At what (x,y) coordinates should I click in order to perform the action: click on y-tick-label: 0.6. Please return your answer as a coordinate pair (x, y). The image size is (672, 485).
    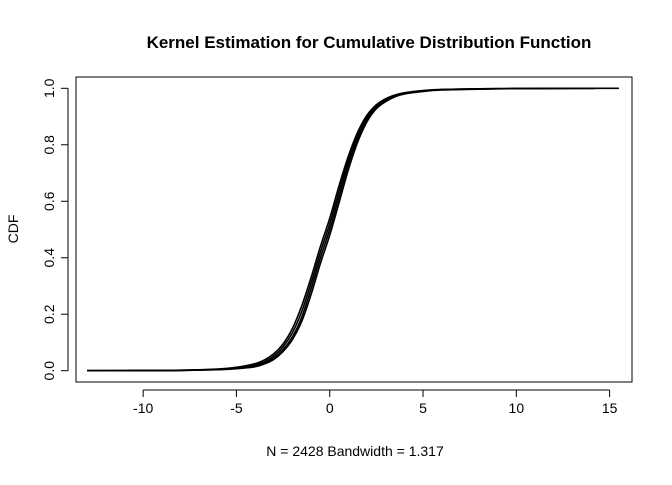
    Looking at the image, I should click on (49, 201).